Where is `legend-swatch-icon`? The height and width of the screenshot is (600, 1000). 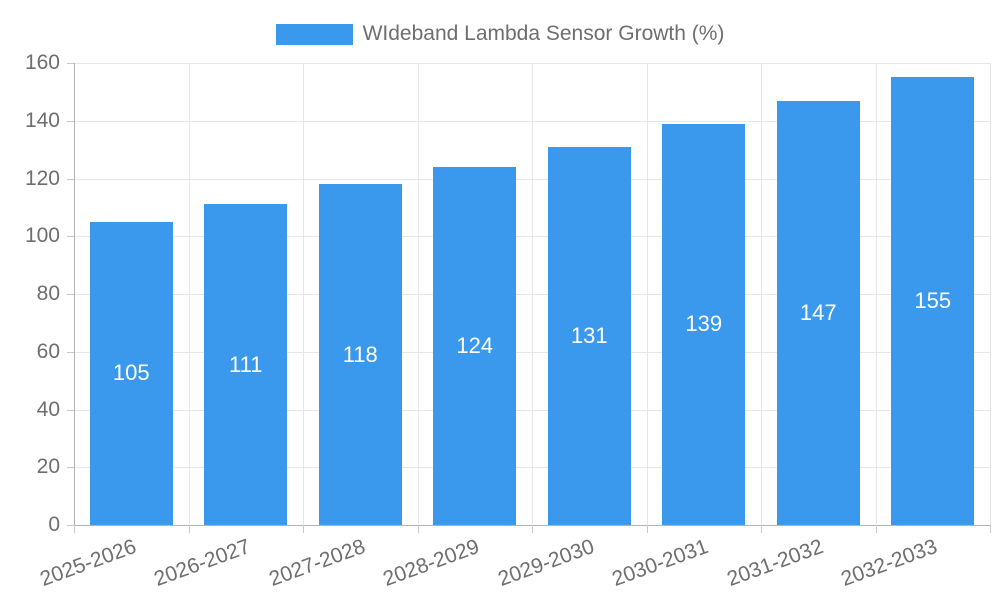 legend-swatch-icon is located at coordinates (314, 34).